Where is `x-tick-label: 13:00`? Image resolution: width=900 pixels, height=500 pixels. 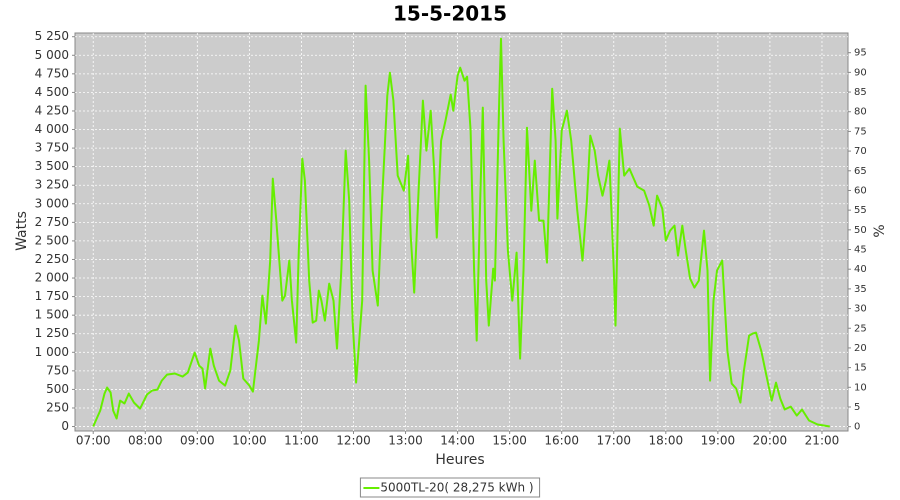
x-tick-label: 13:00 is located at coordinates (405, 441).